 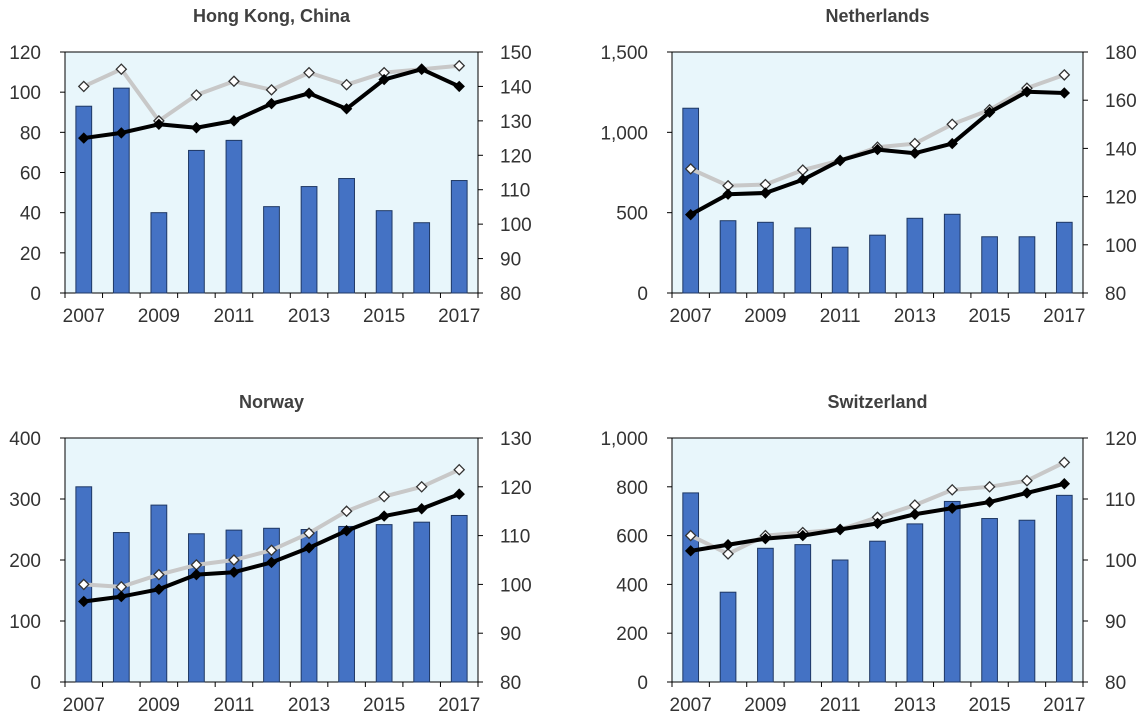 What do you see at coordinates (632, 214) in the screenshot?
I see `left-axis-tick-label: 500` at bounding box center [632, 214].